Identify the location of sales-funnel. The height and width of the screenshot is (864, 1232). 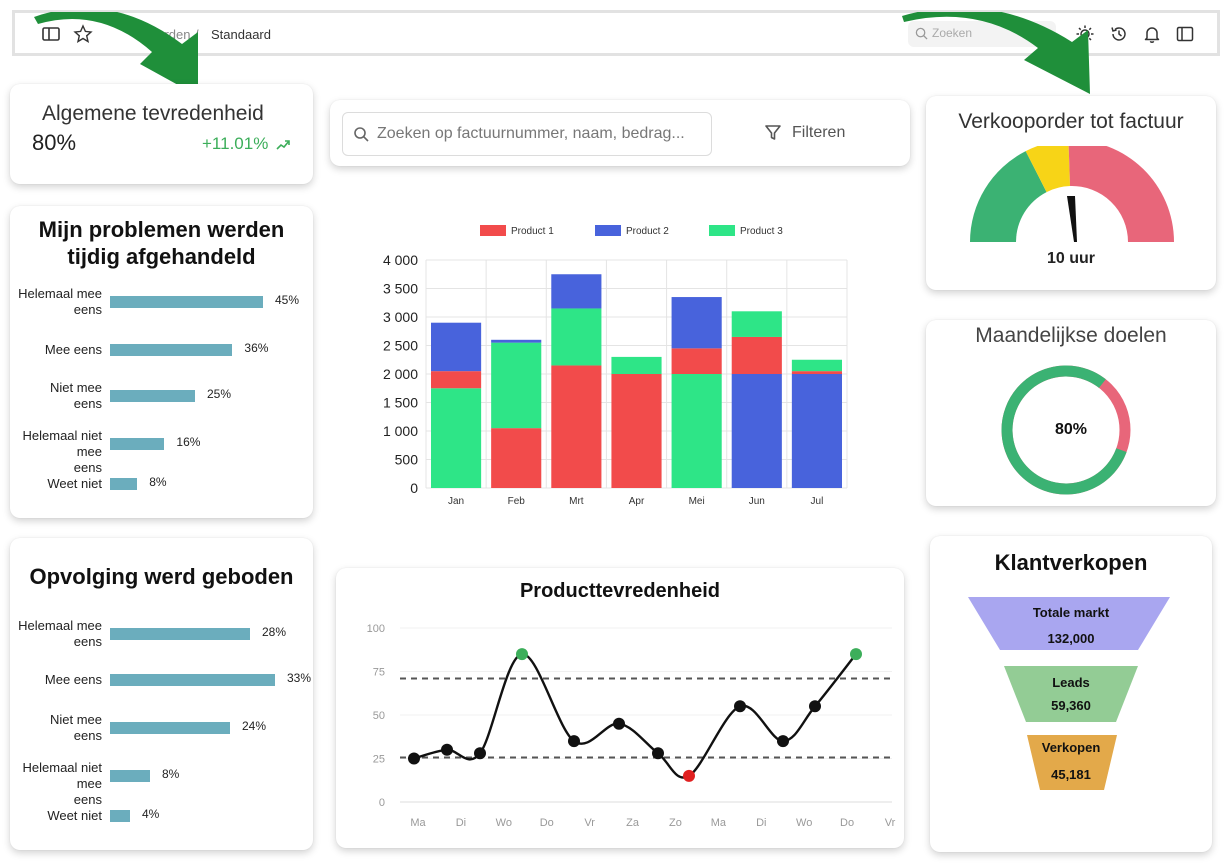
(1069, 693).